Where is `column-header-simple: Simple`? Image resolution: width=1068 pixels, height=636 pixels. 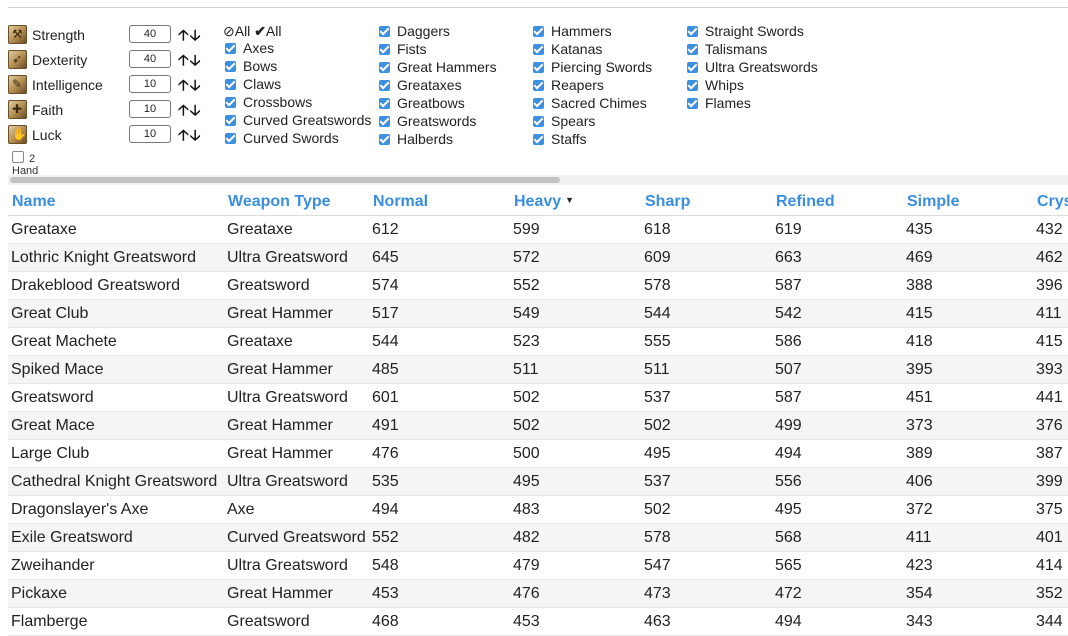 column-header-simple: Simple is located at coordinates (968, 202).